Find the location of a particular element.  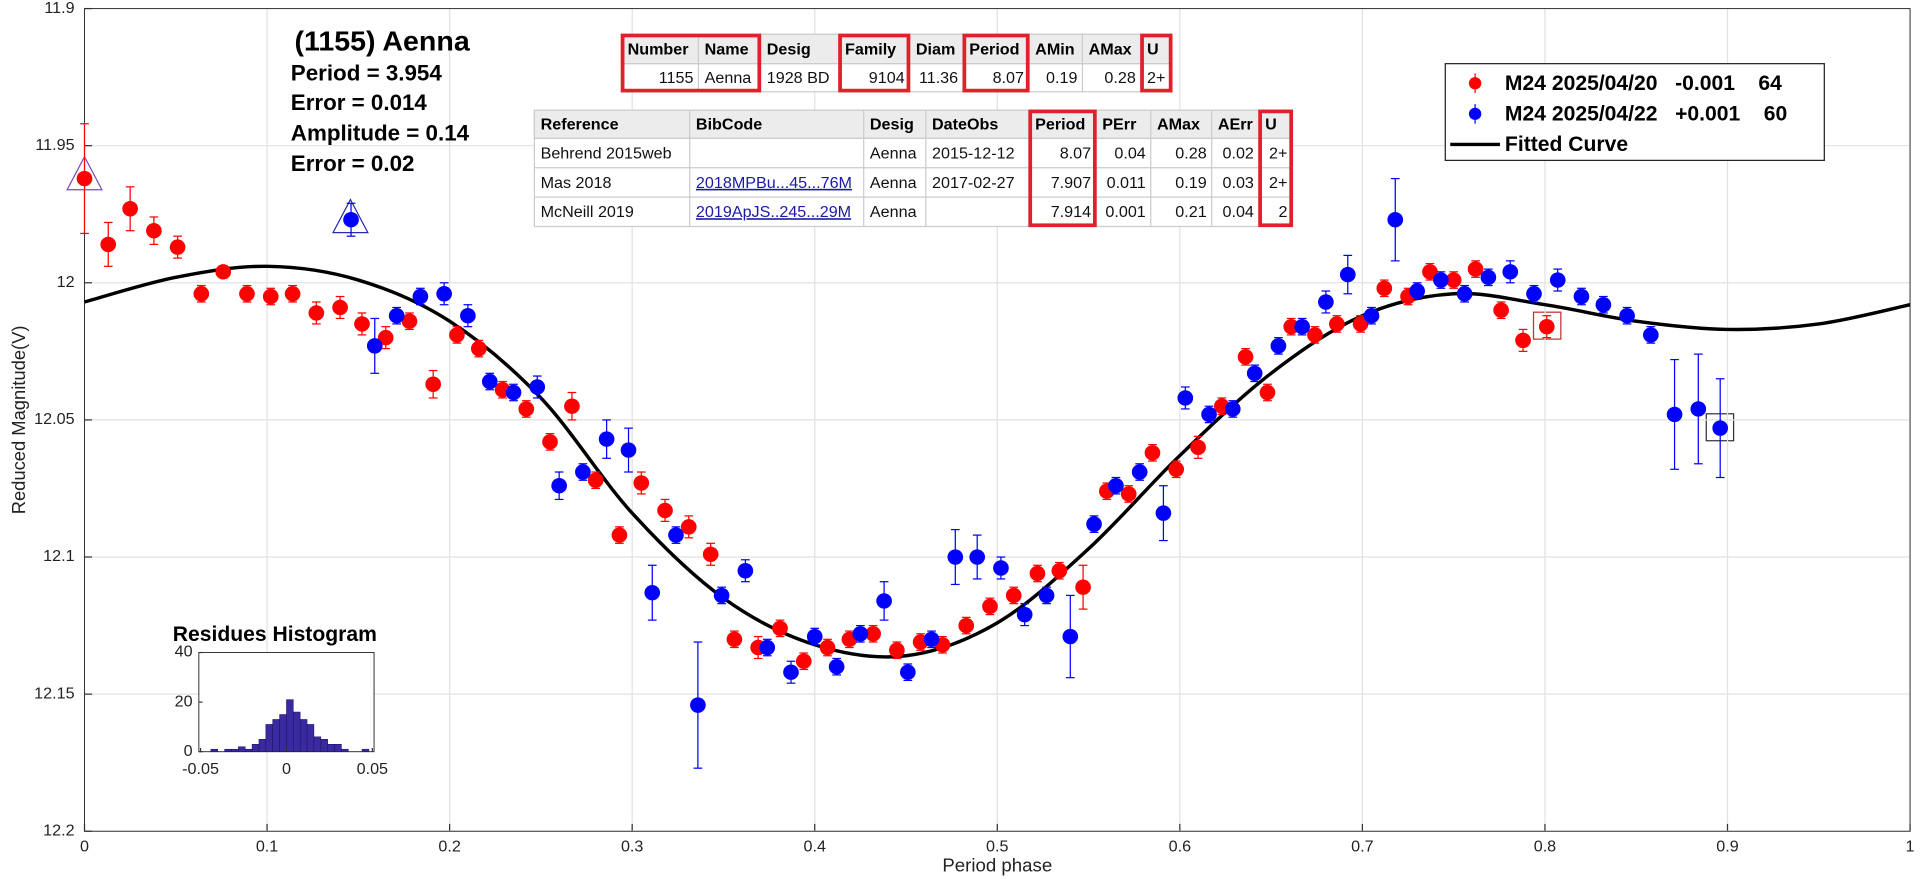

y-tick-label: 12.15 is located at coordinates (54, 693).